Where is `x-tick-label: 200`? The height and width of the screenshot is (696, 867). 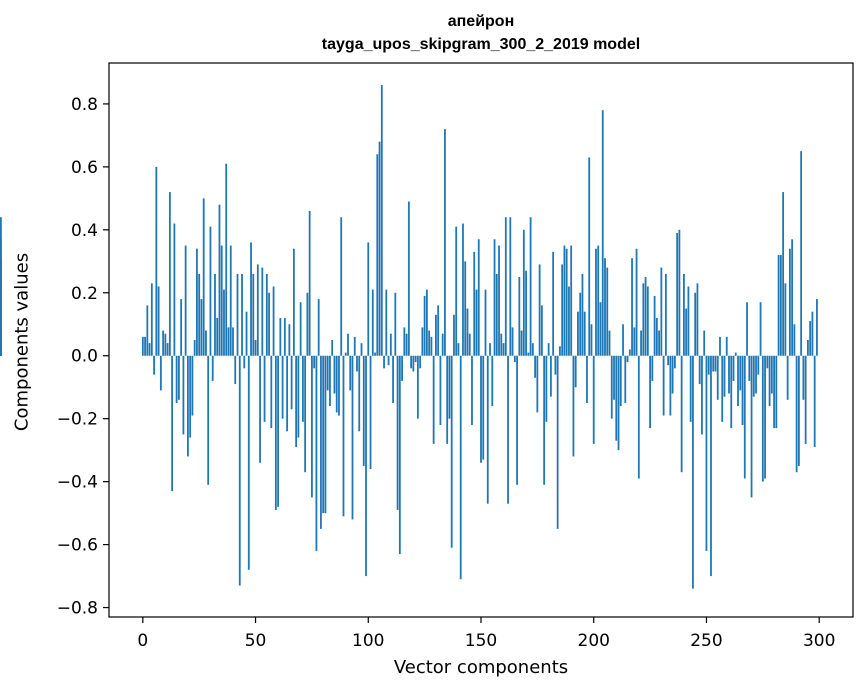 x-tick-label: 200 is located at coordinates (594, 641).